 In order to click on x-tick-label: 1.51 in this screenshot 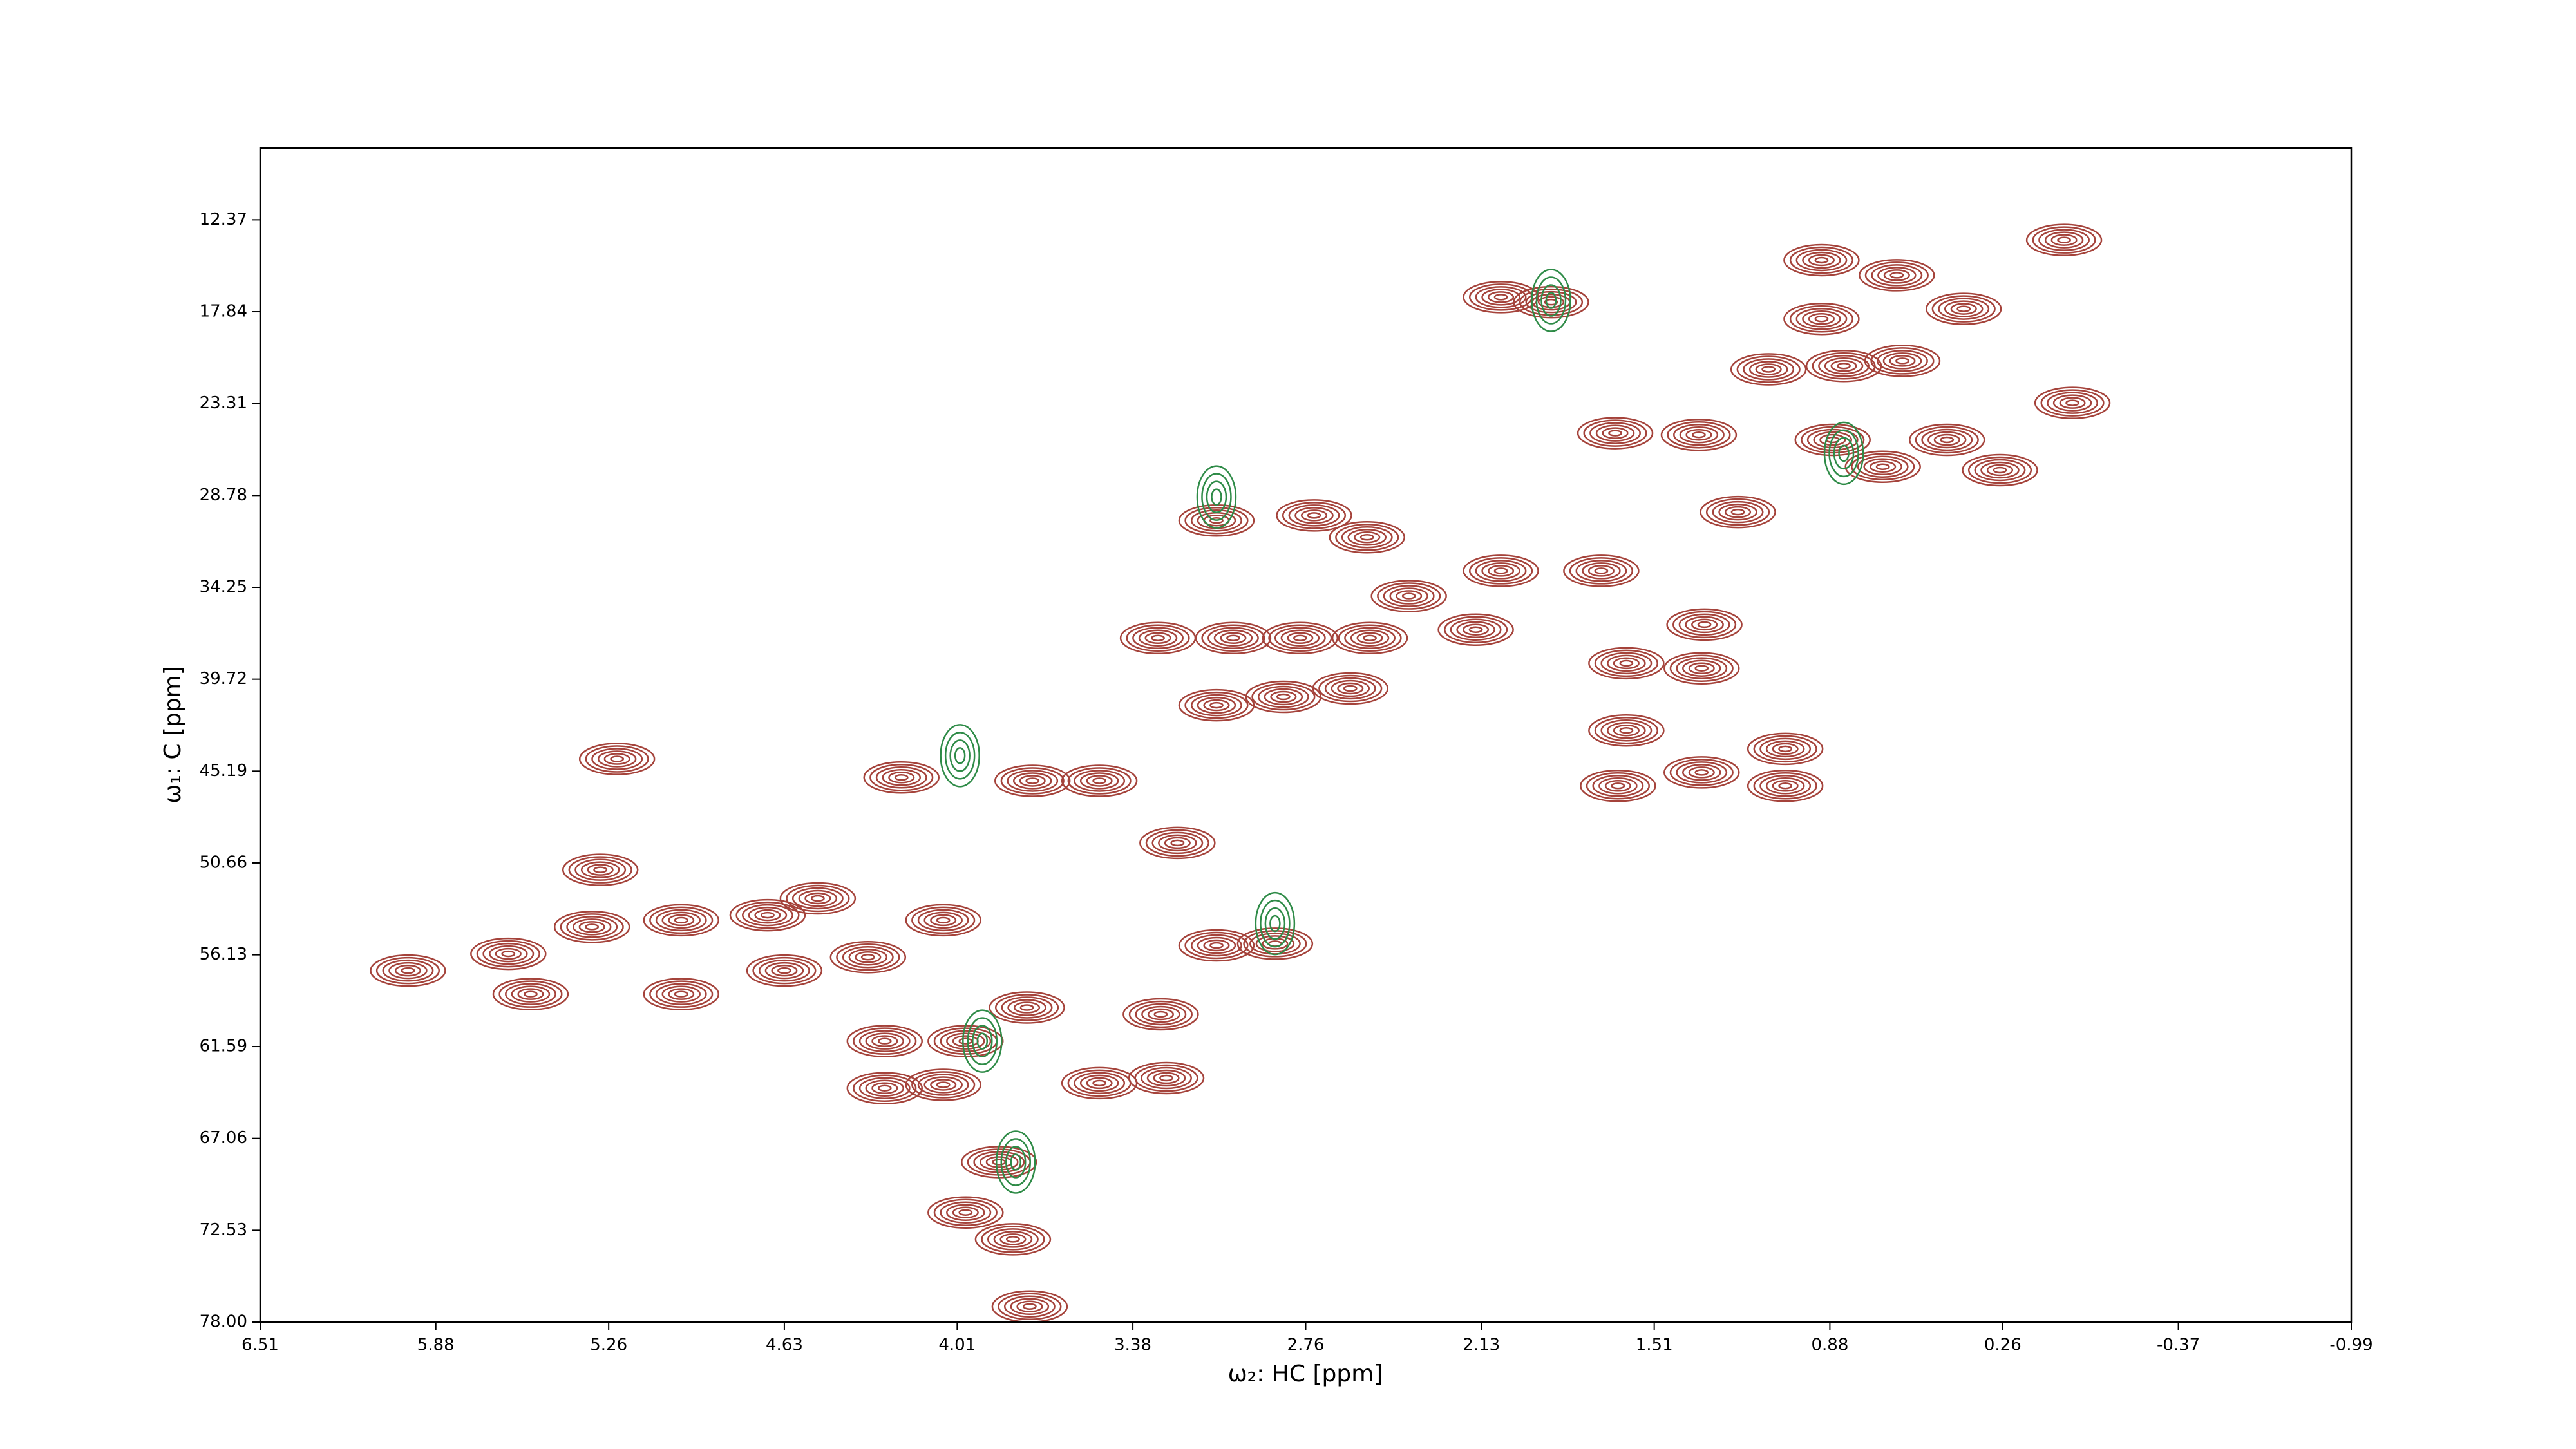, I will do `click(1655, 1345)`.